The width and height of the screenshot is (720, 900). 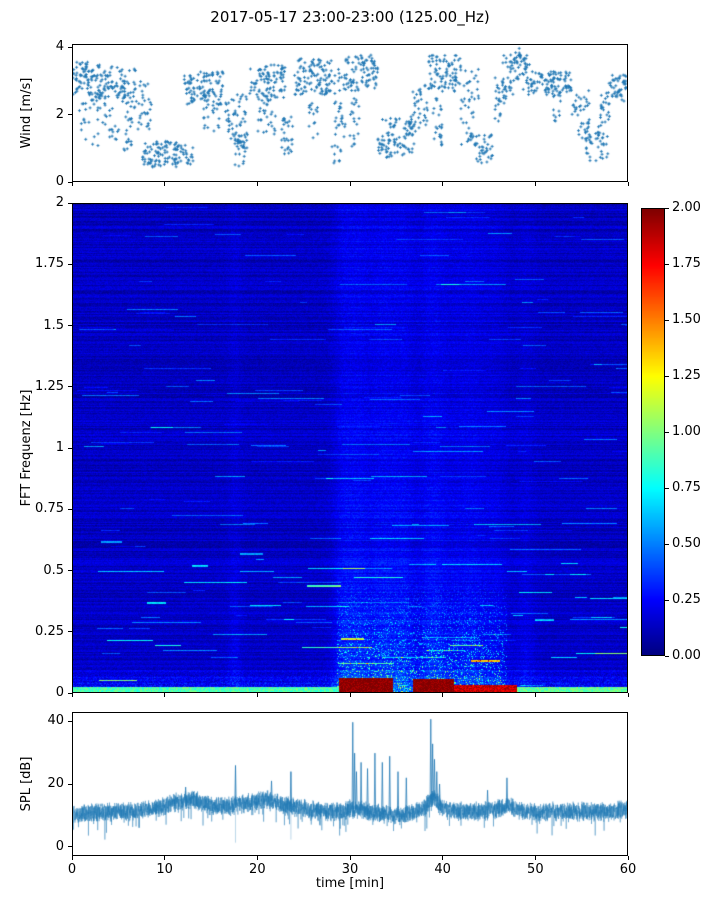 I want to click on y-tick-label: 40, so click(x=55, y=721).